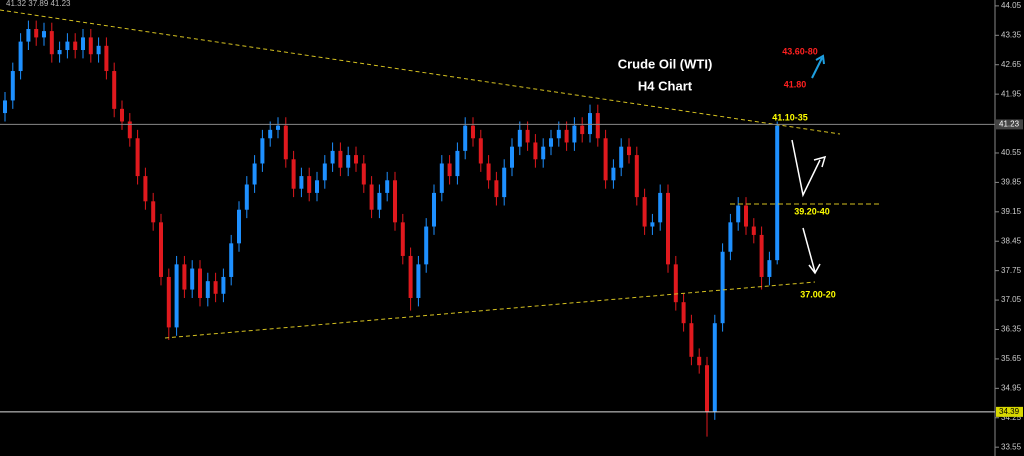  I want to click on annotation: 41.10-35, so click(790, 117).